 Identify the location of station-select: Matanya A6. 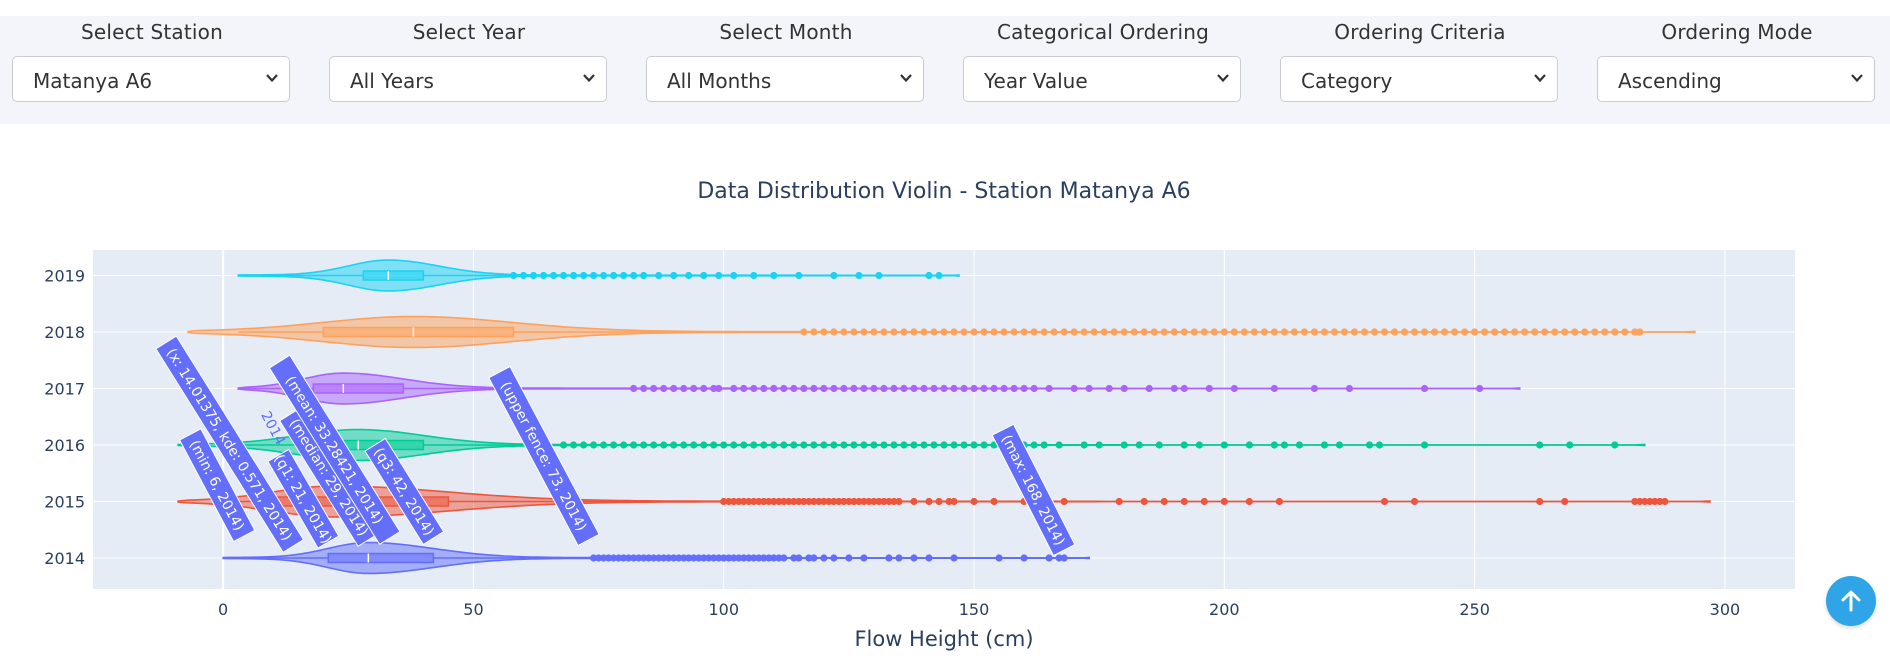
(151, 79).